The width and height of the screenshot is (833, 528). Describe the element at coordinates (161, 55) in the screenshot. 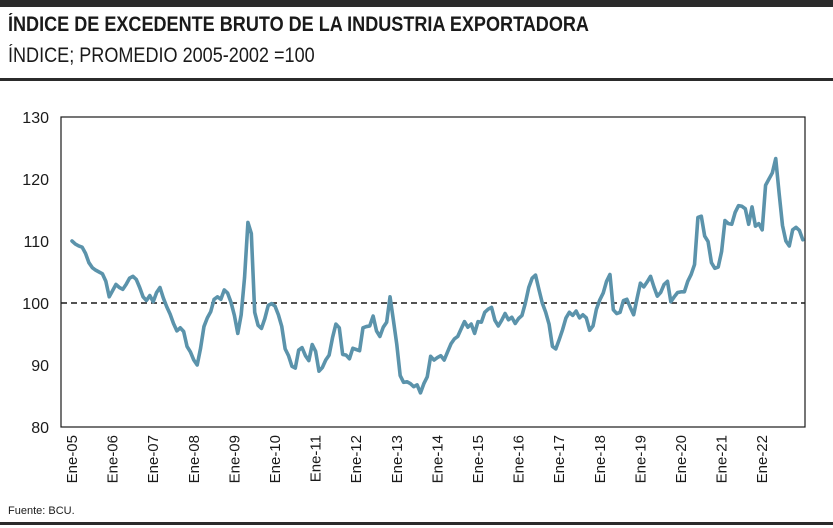

I see `chart-subtitle: ÍNDICE; PROMEDIO 2005-2002 =100` at that location.